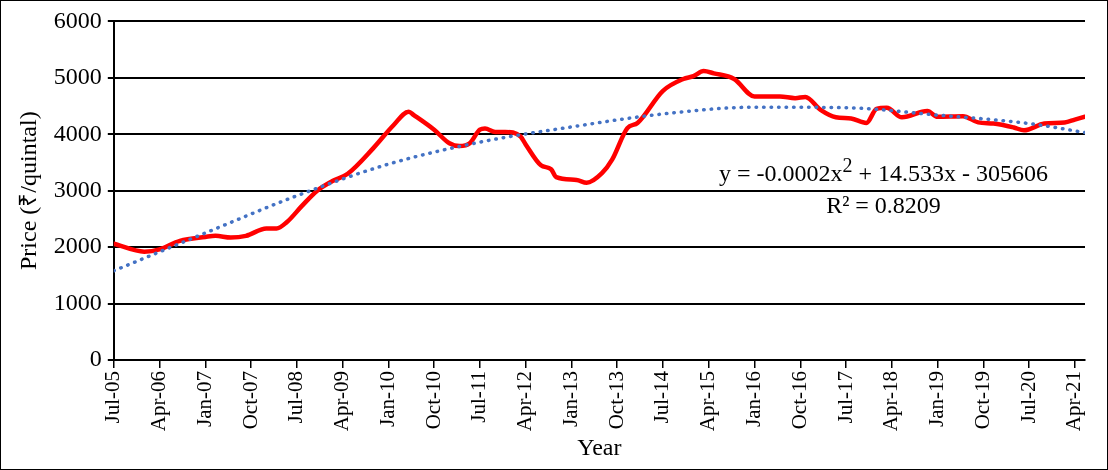 The width and height of the screenshot is (1108, 470). What do you see at coordinates (1073, 401) in the screenshot?
I see `x-tick-label: Apr-21` at bounding box center [1073, 401].